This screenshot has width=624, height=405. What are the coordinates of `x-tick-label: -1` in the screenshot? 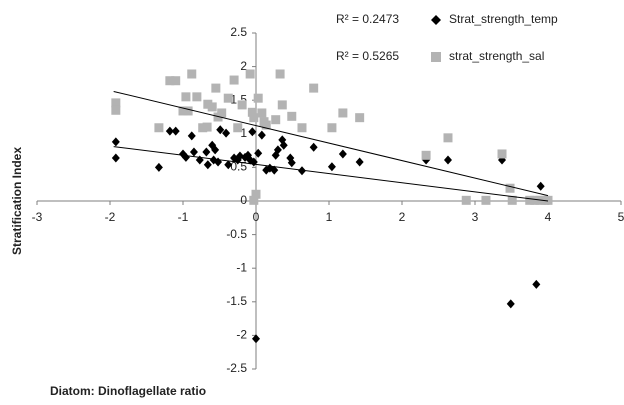 It's located at (183, 217).